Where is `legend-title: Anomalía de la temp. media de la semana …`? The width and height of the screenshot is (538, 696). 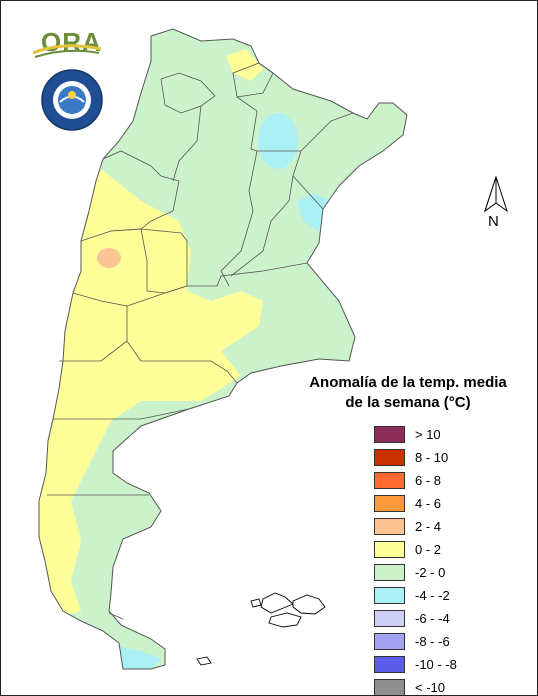
legend-title: Anomalía de la temp. media de la semana … is located at coordinates (408, 393).